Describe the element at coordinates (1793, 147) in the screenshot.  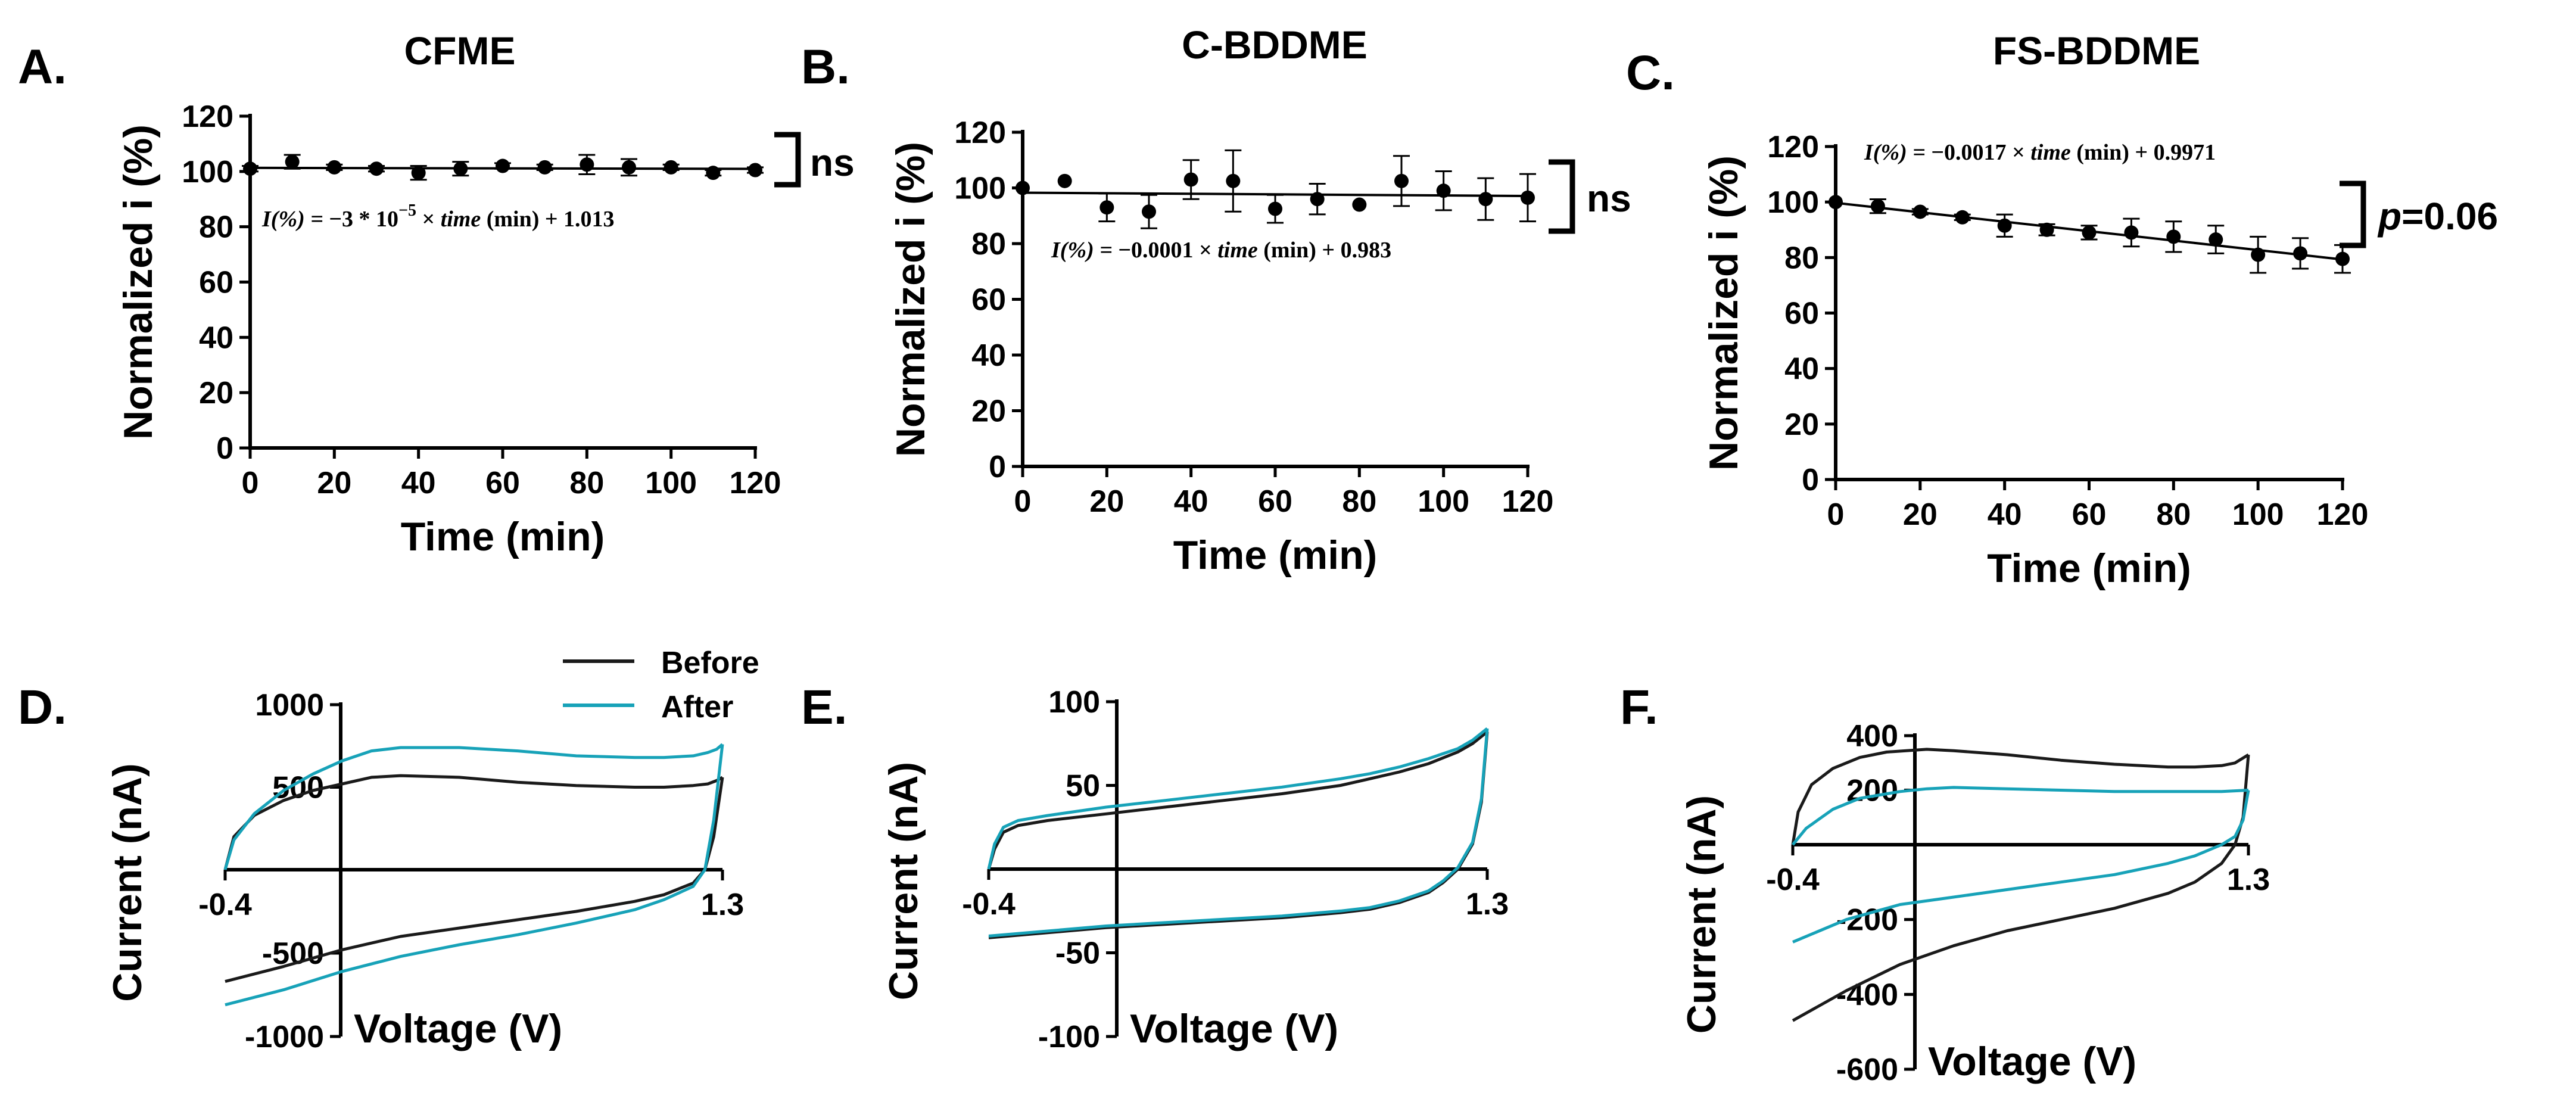
I see `y-tick-label: 120` at that location.